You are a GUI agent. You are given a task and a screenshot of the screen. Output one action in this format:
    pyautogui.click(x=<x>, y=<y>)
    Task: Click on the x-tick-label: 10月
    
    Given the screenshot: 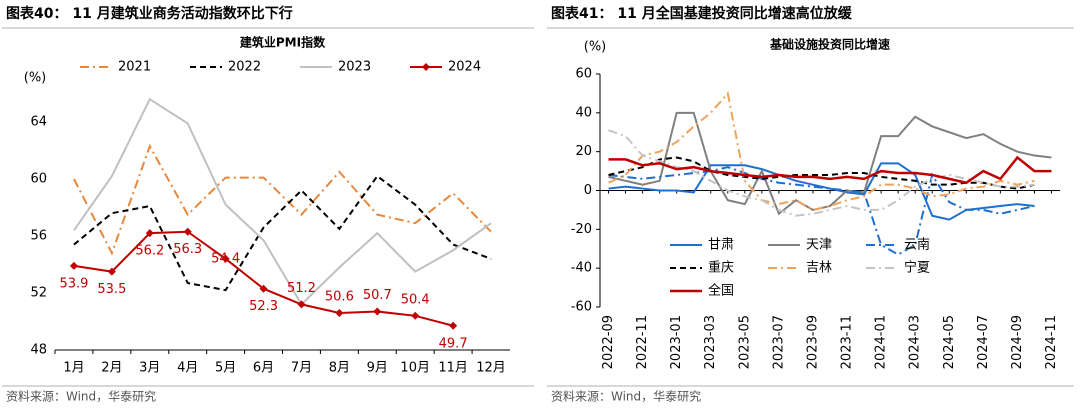 What is the action you would take?
    pyautogui.click(x=415, y=368)
    